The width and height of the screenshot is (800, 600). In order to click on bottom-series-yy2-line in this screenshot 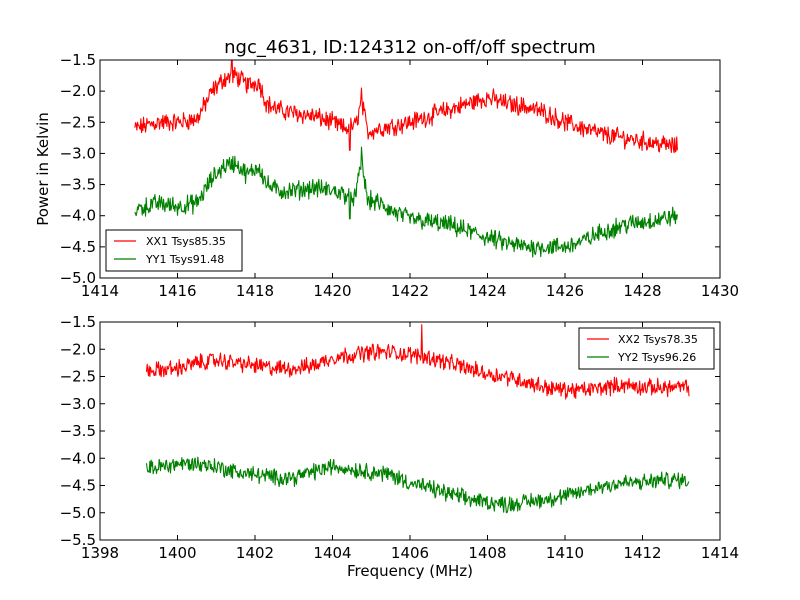, I will do `click(417, 485)`.